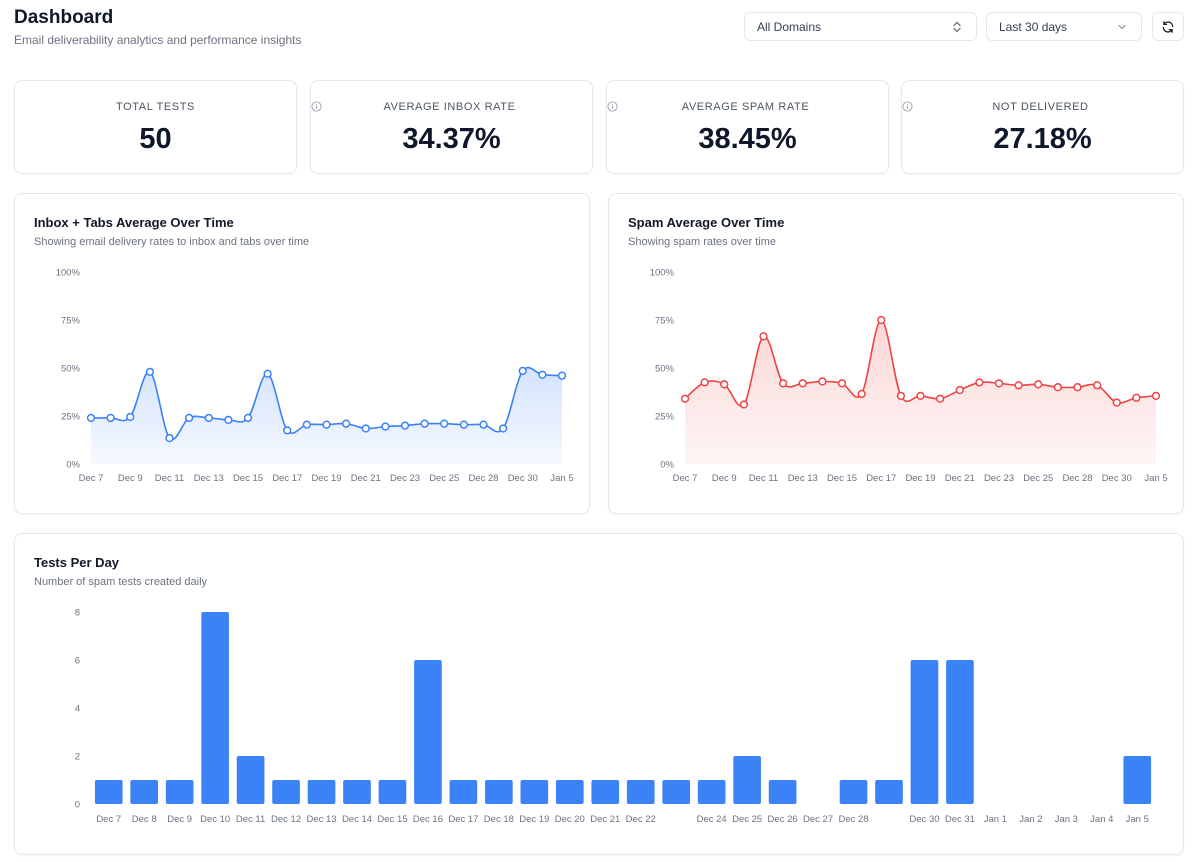  Describe the element at coordinates (570, 819) in the screenshot. I see `x-tick-label: Dec 20` at that location.